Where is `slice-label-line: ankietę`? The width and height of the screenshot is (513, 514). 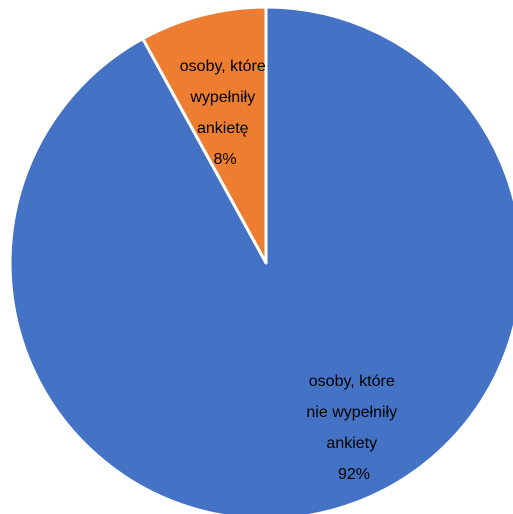
slice-label-line: ankietę is located at coordinates (223, 128).